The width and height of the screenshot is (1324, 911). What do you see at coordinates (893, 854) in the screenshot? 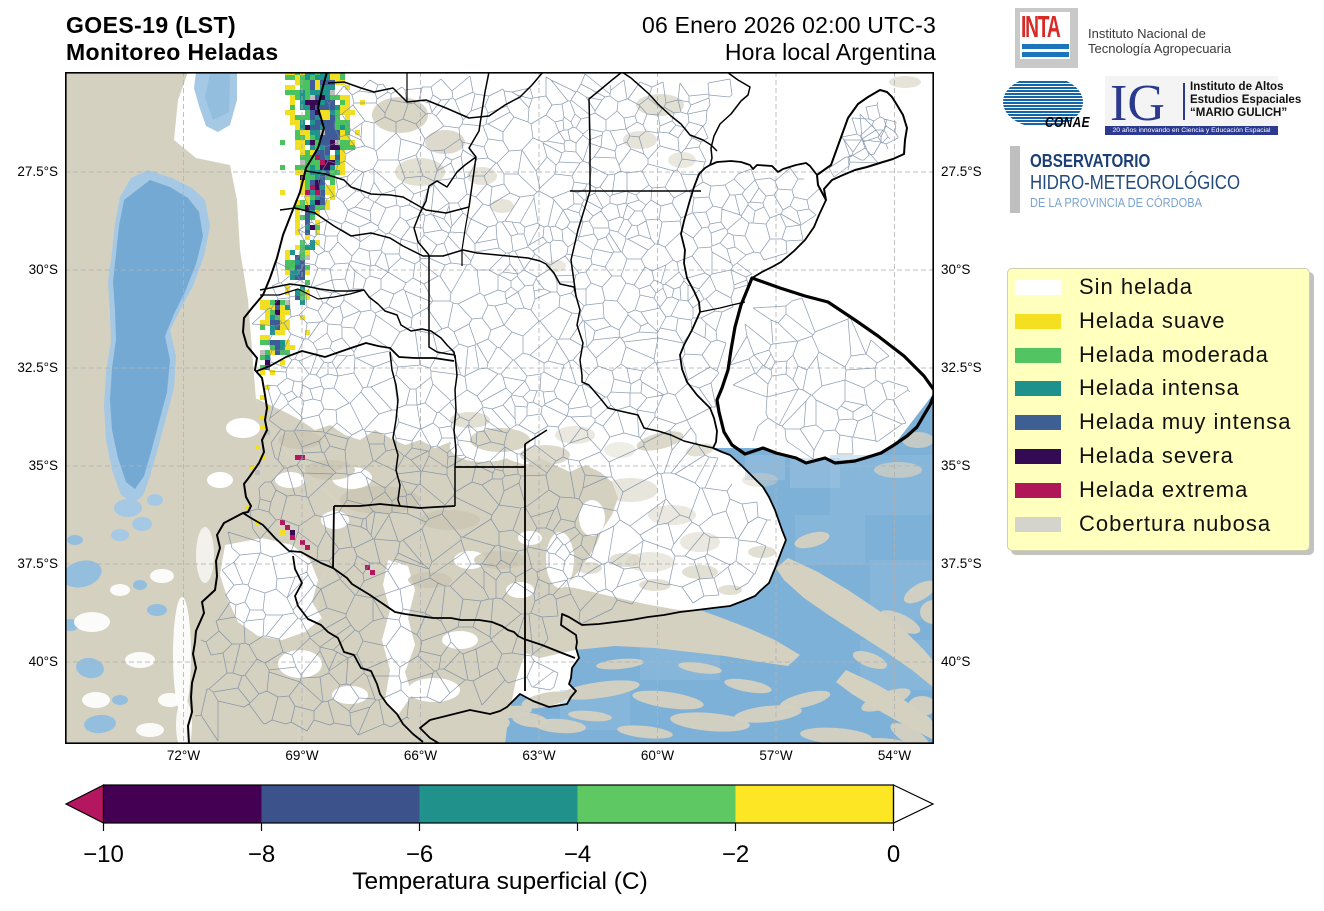
I see `svg-text: 0` at bounding box center [893, 854].